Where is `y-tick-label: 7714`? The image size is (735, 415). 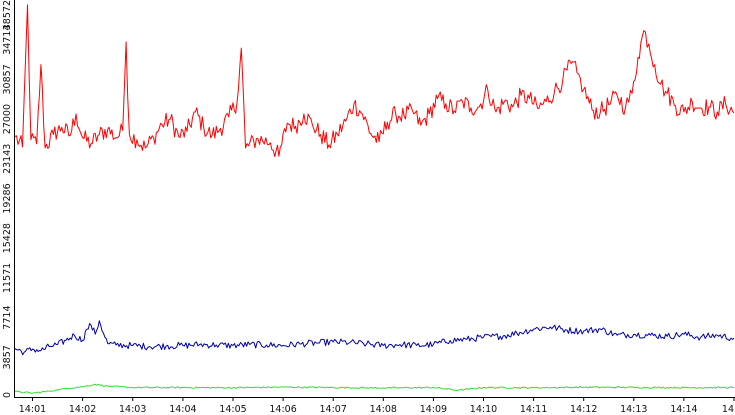
y-tick-label: 7714 is located at coordinates (7, 318).